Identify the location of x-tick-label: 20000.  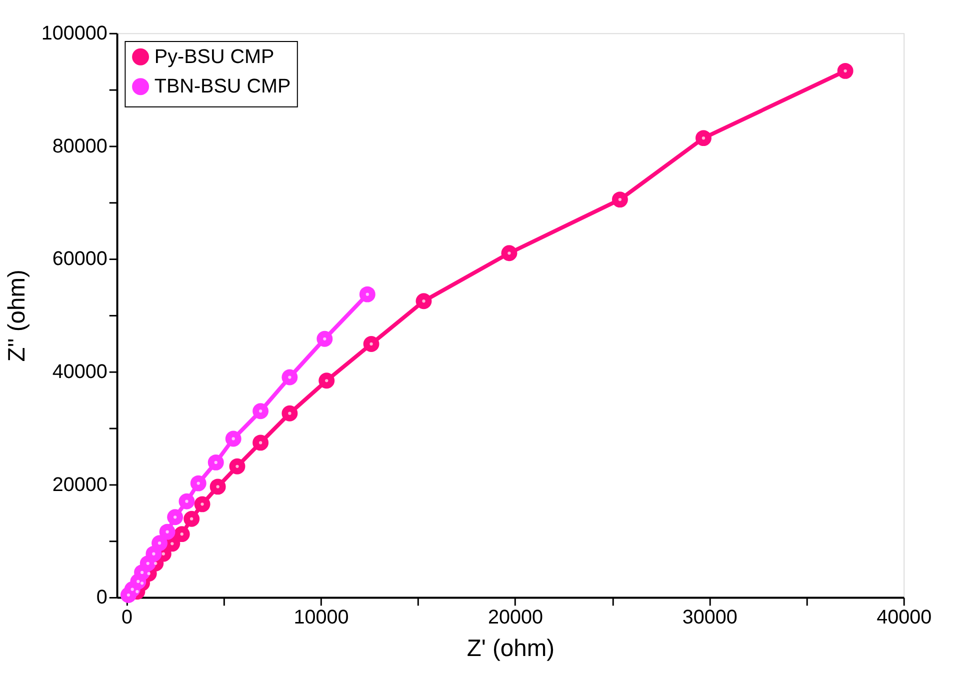
(516, 617).